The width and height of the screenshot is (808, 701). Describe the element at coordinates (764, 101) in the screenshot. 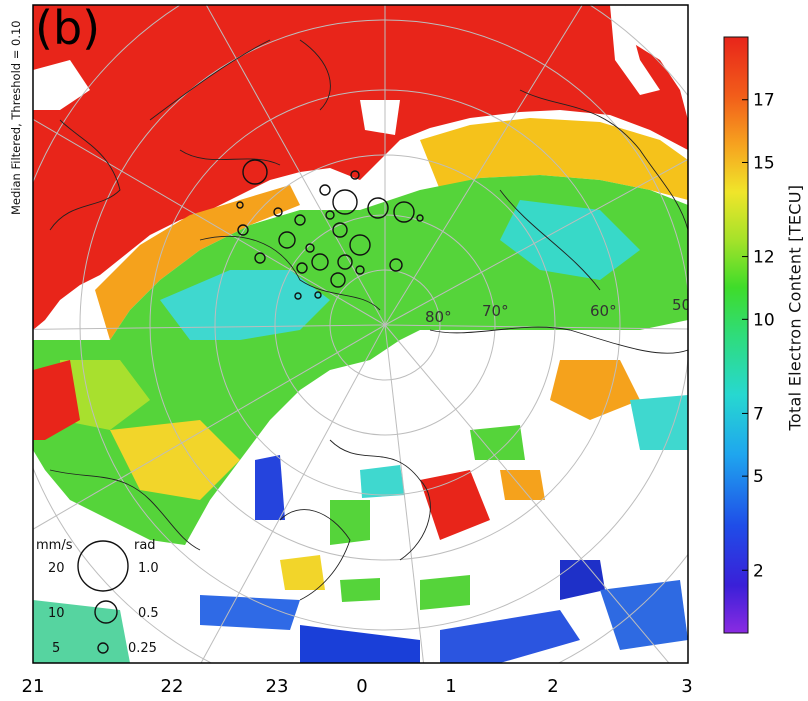

I see `colorbar-tick-label: 17` at that location.